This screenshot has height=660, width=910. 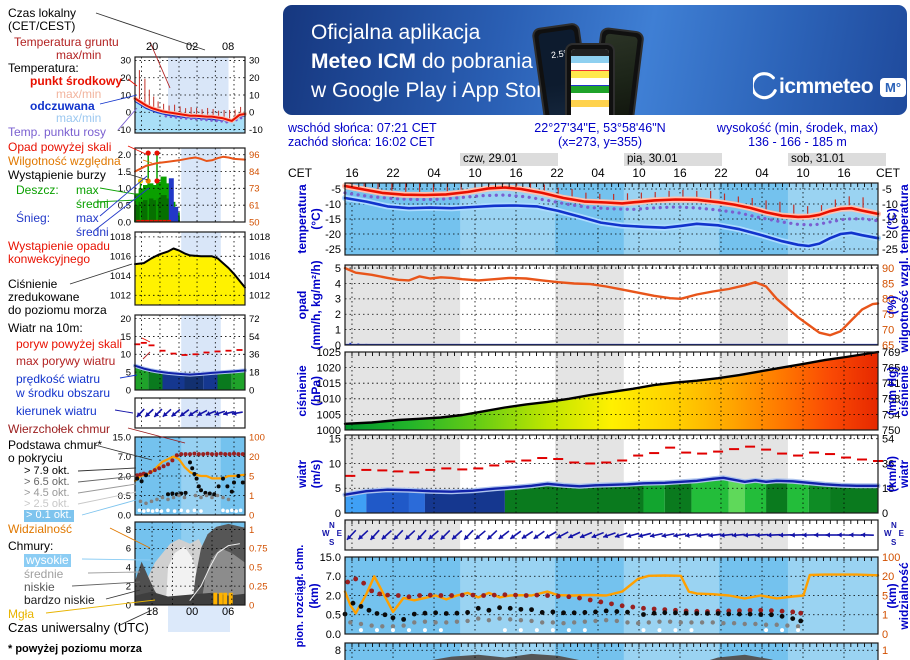 I want to click on legend-label: max/min, so click(x=79, y=94).